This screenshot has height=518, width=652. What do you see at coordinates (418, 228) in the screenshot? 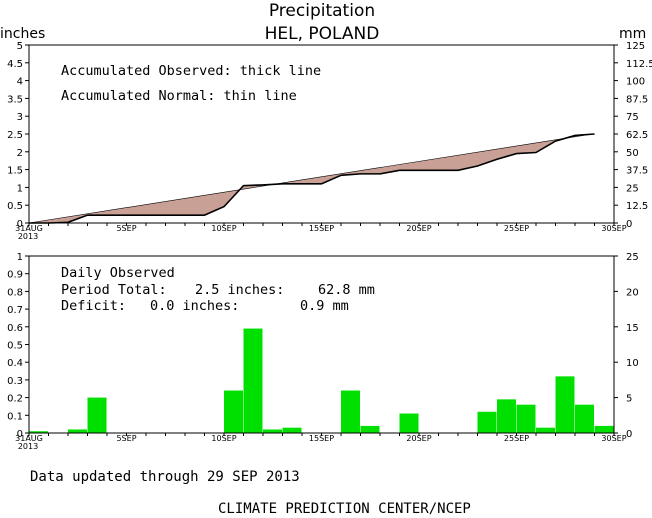
I see `top-xtick-label: 20SEP` at bounding box center [418, 228].